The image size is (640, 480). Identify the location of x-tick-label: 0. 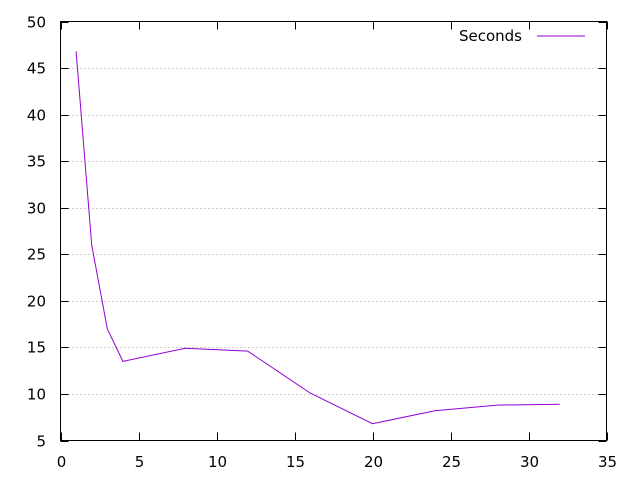
(62, 462).